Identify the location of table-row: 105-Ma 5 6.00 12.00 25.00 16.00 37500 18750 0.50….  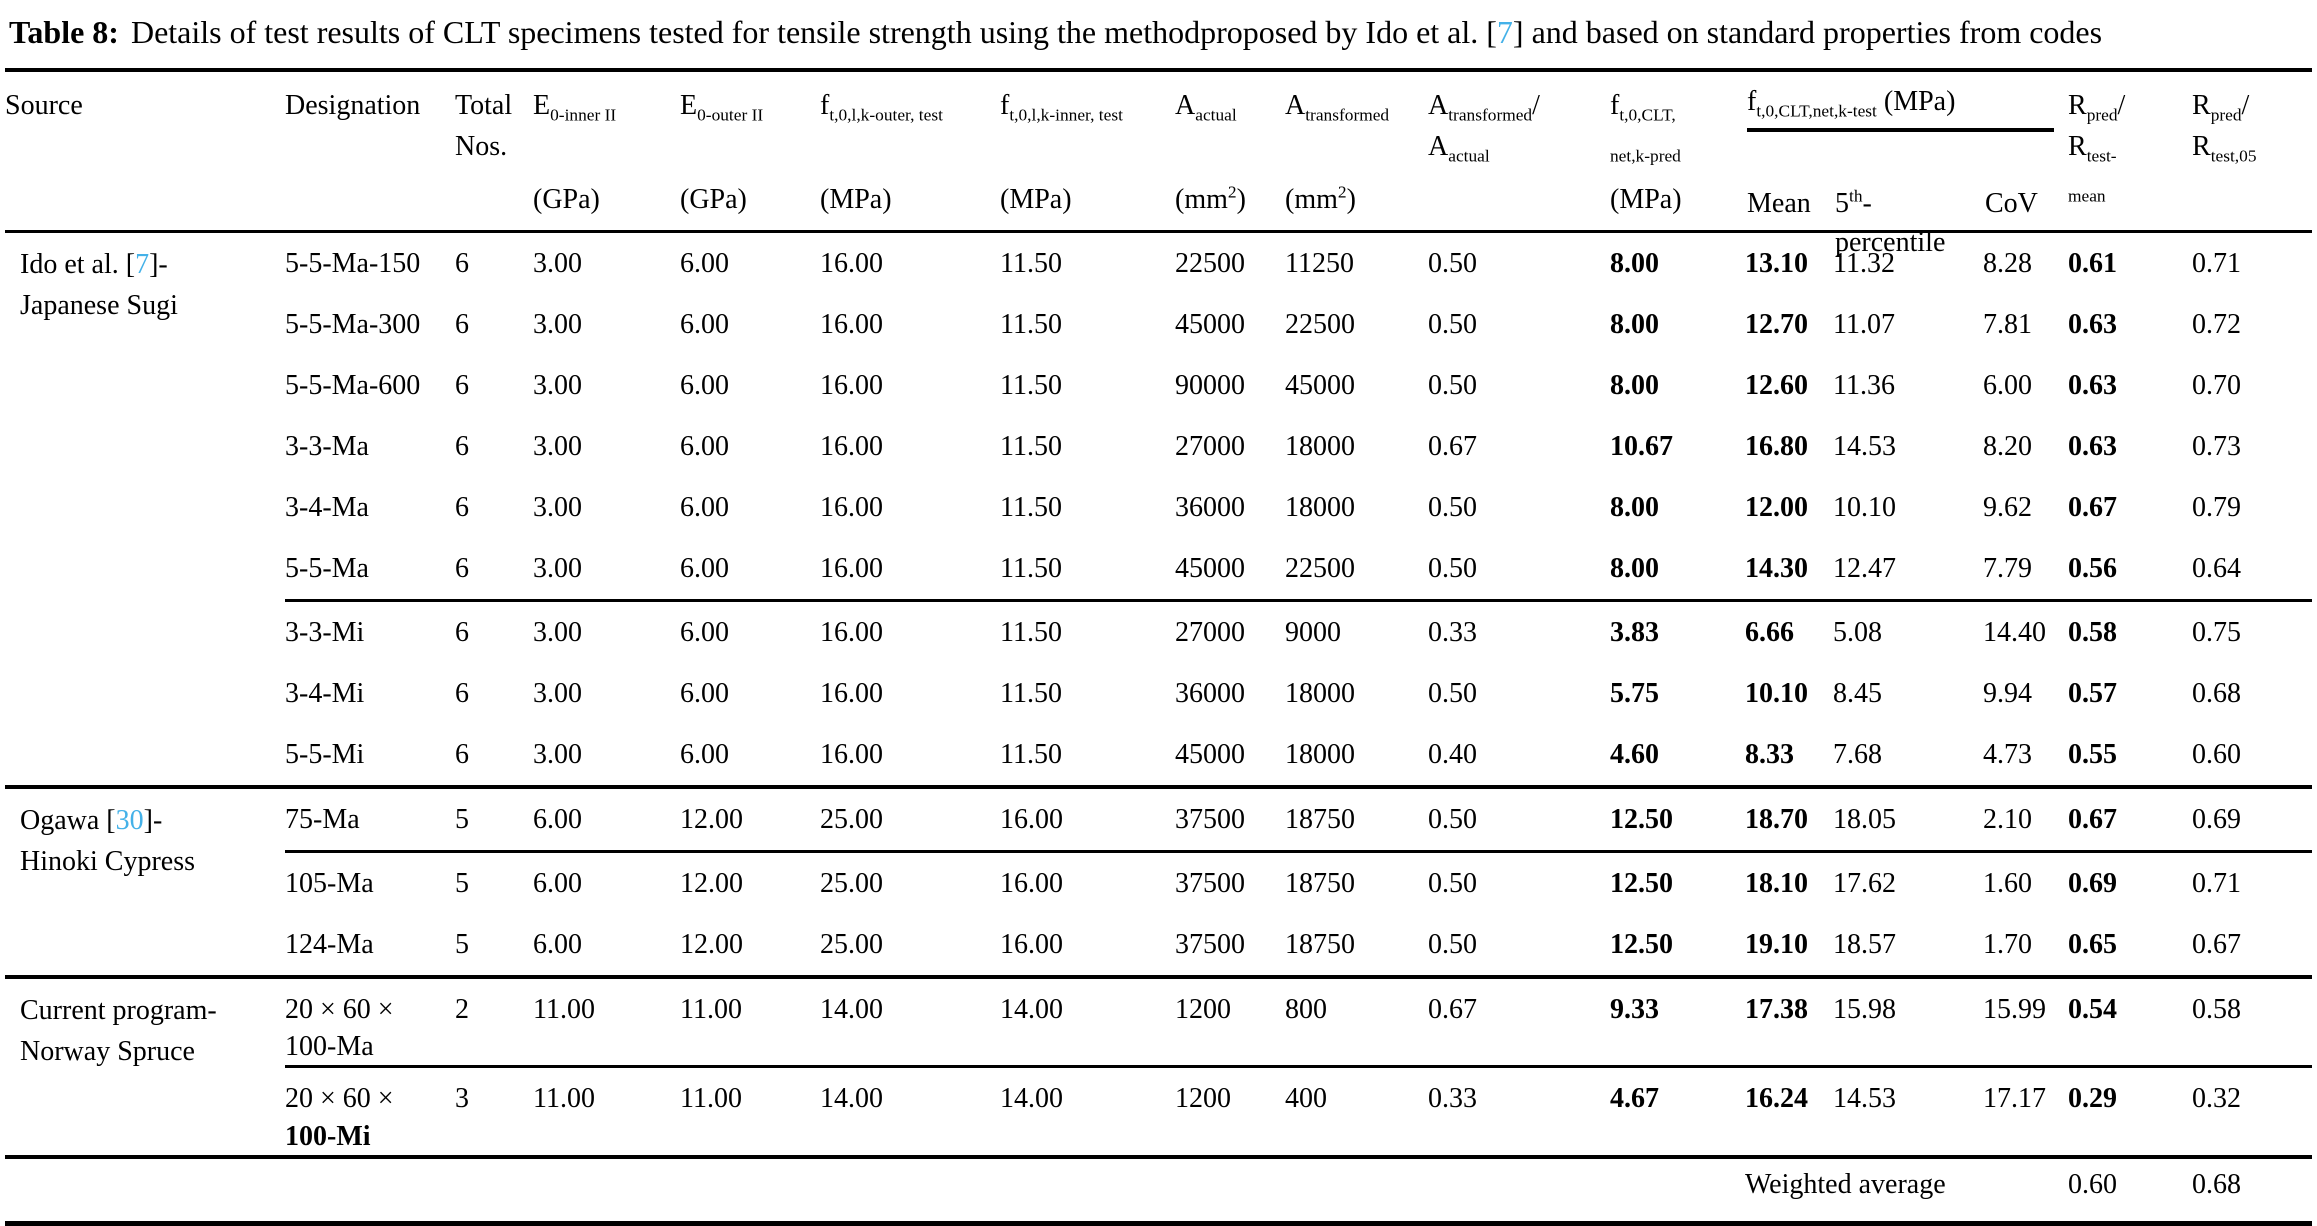
(1158, 882).